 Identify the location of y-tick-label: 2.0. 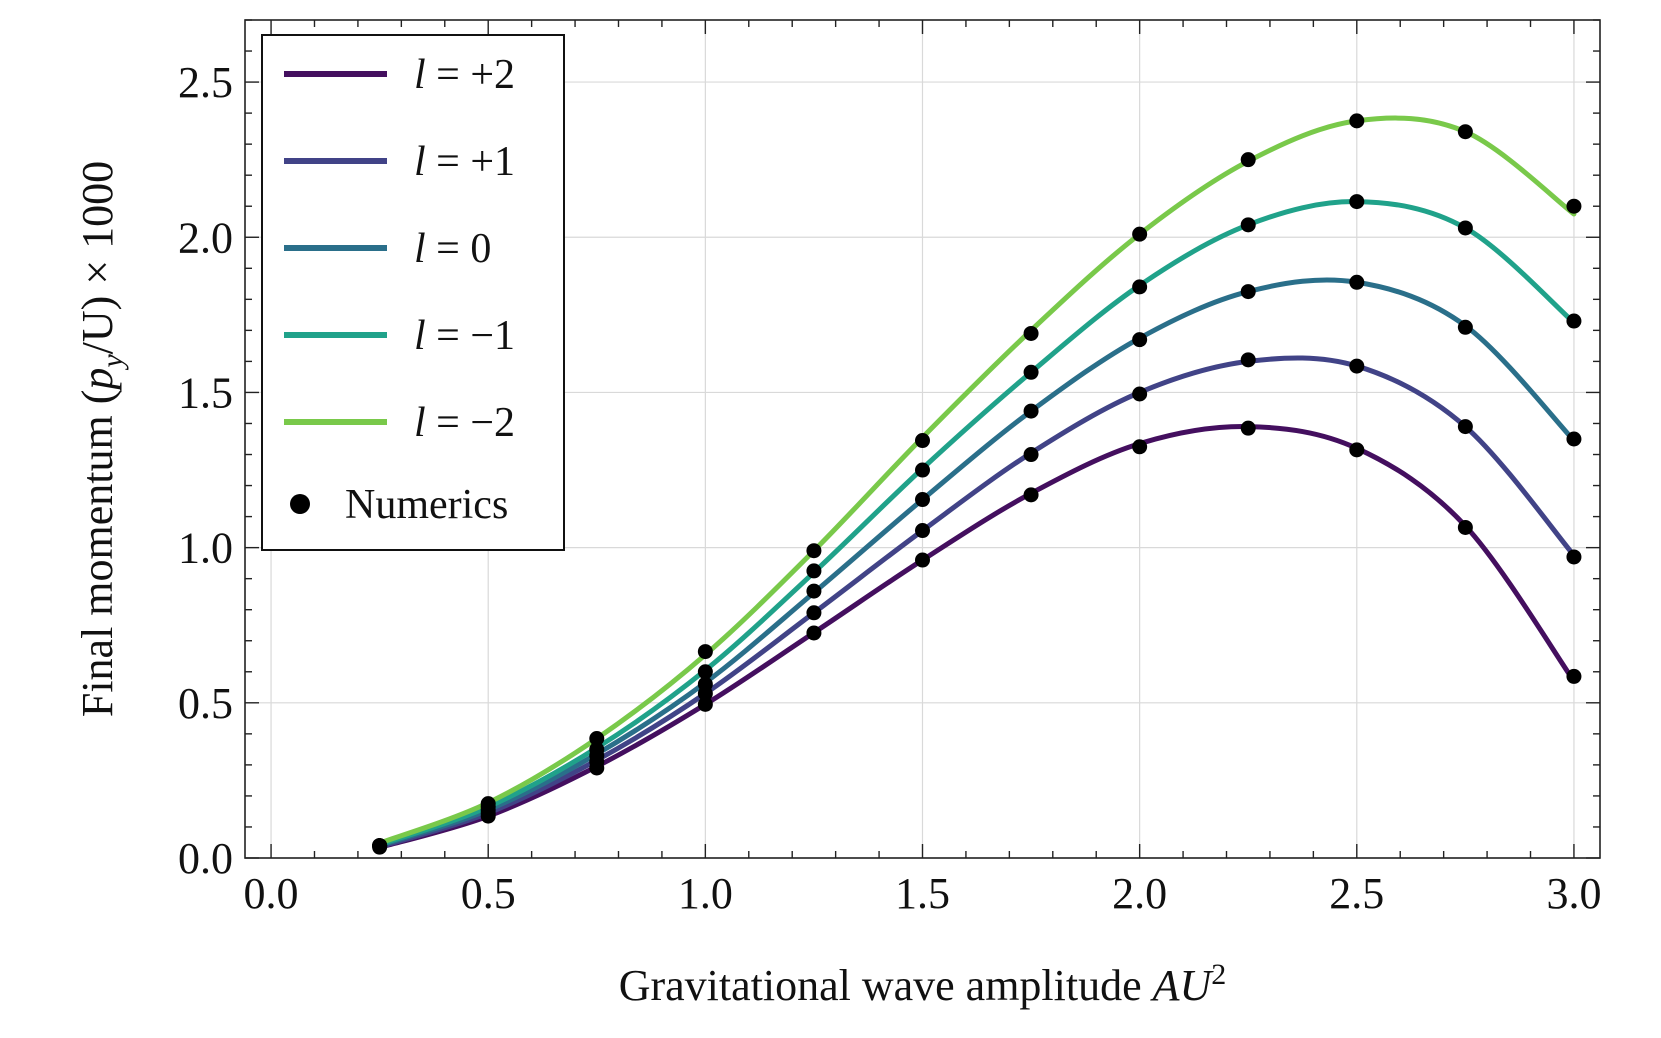
(205, 237).